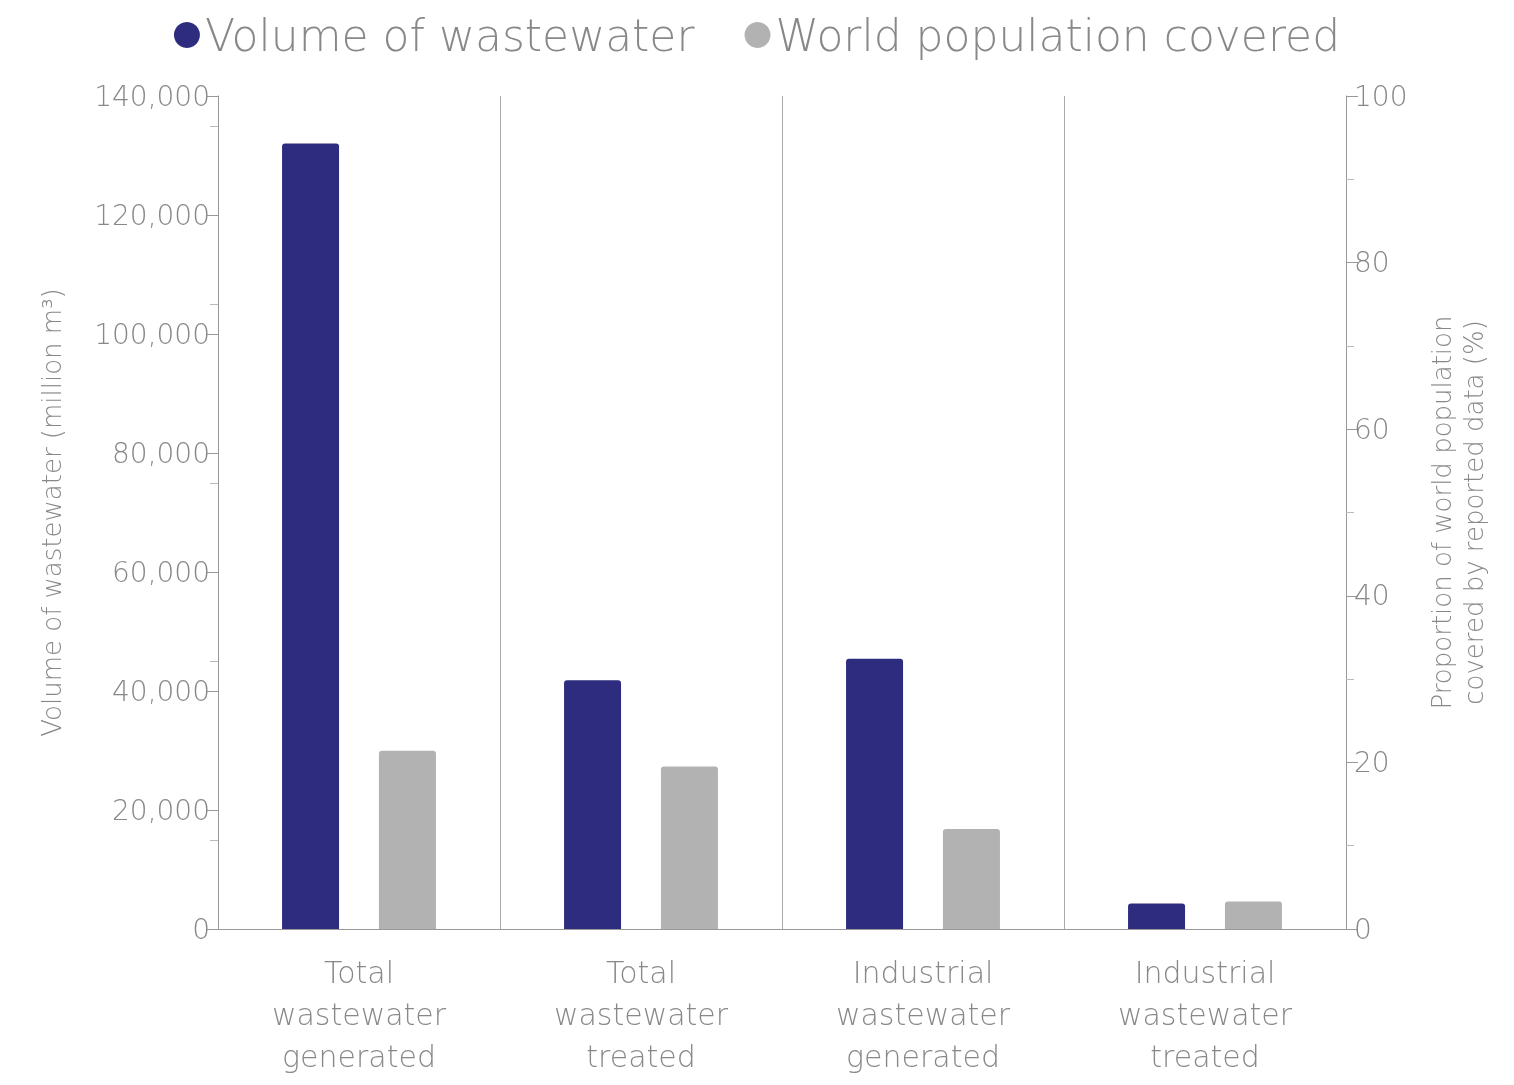 This screenshot has width=1514, height=1085. What do you see at coordinates (161, 691) in the screenshot?
I see `y-tick-label: 40,000` at bounding box center [161, 691].